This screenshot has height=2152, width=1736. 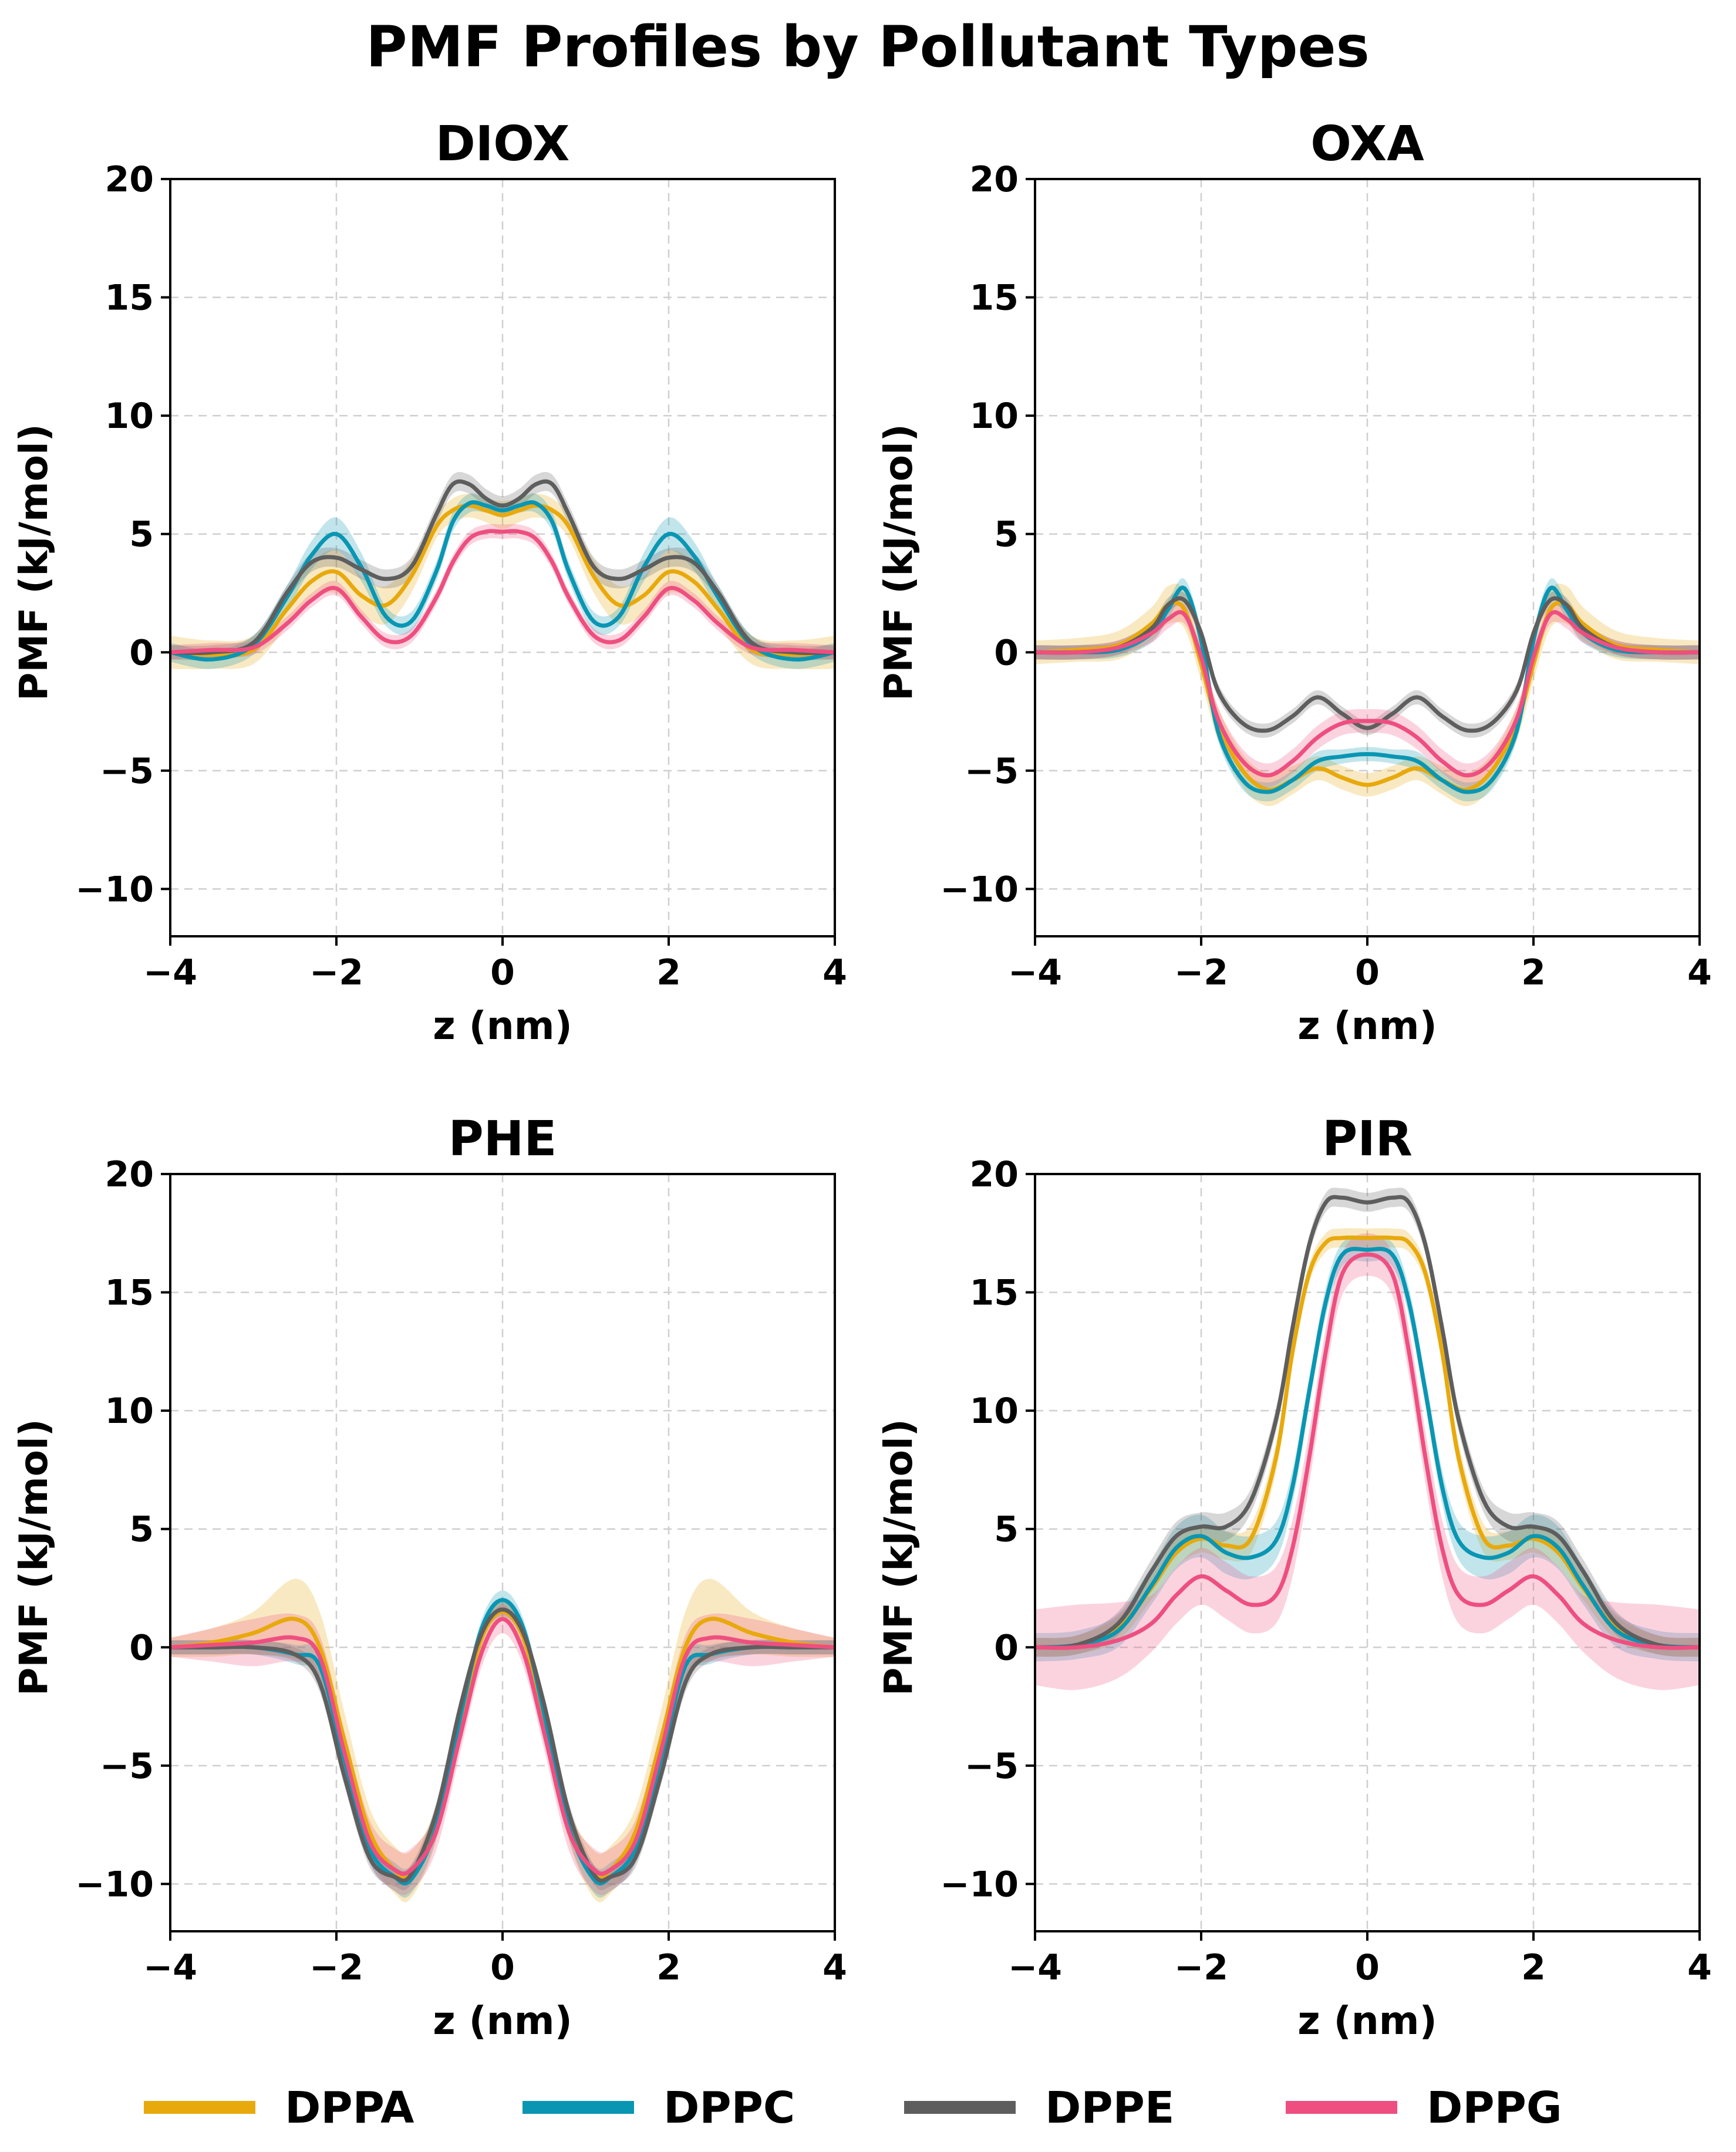 I want to click on legend-label: DPPC, so click(x=729, y=2108).